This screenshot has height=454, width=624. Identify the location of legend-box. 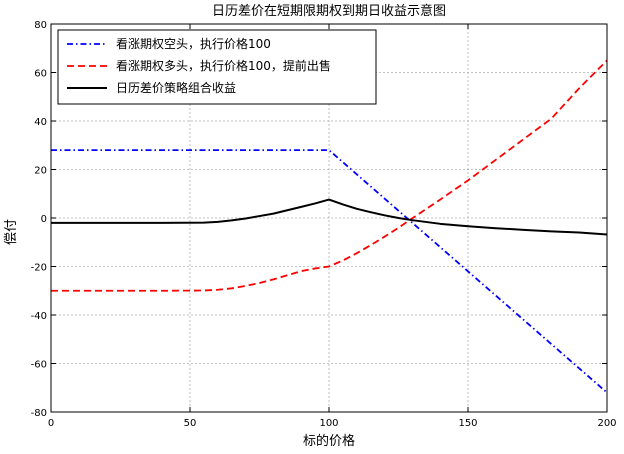
(217, 67).